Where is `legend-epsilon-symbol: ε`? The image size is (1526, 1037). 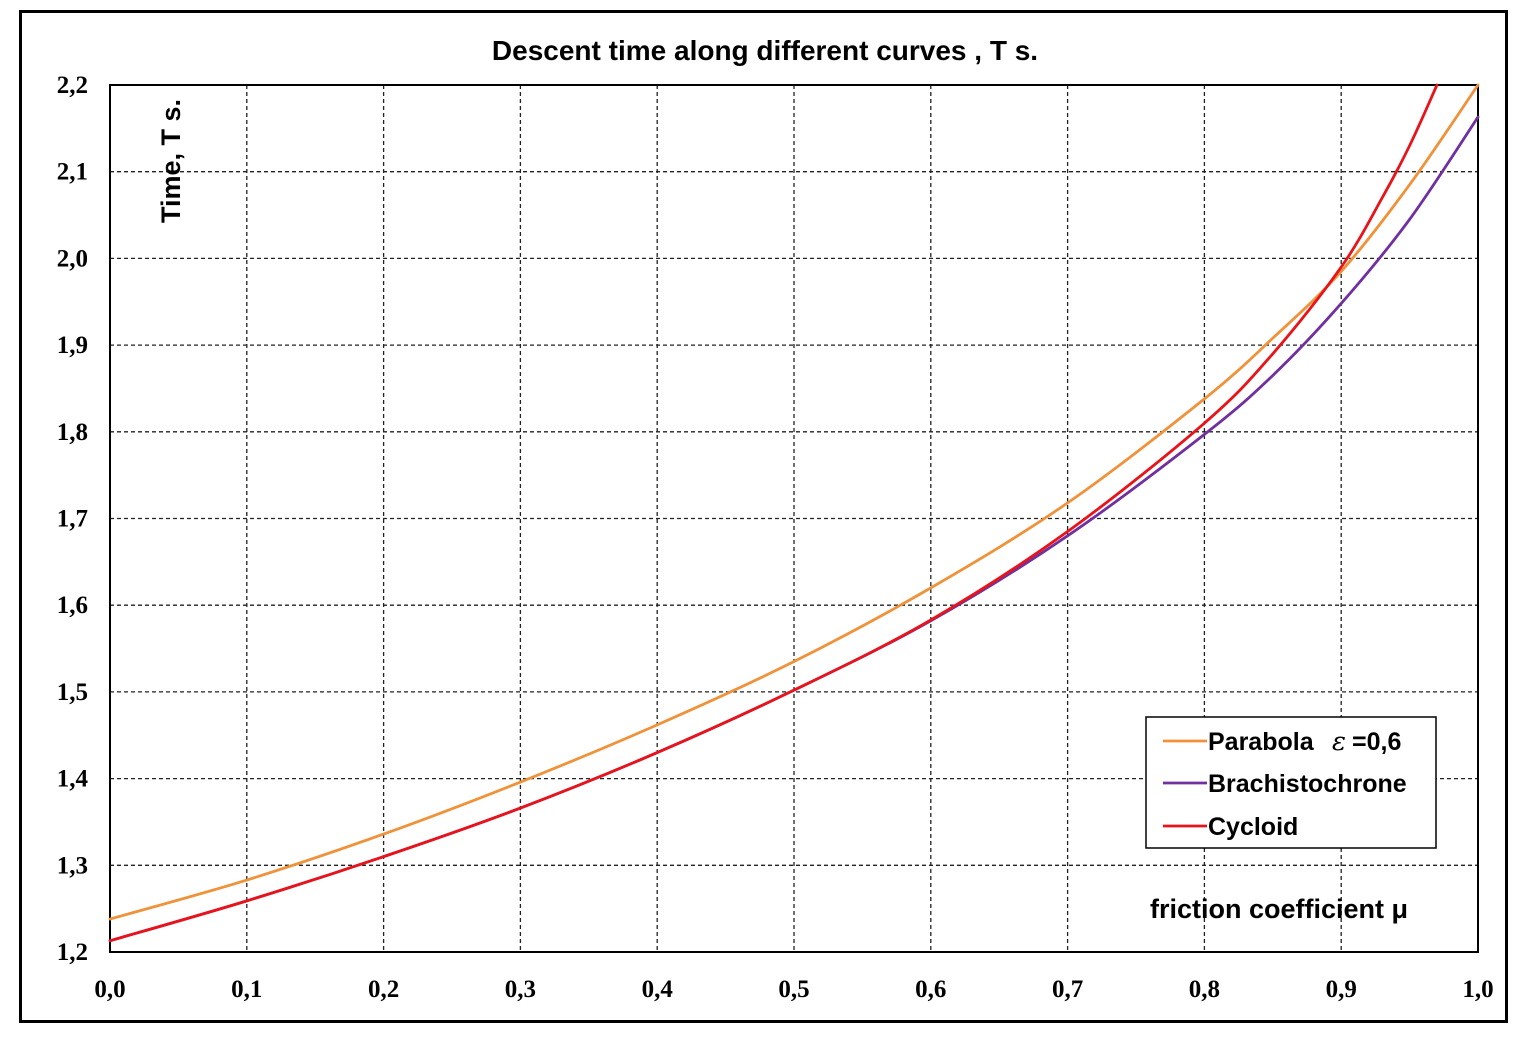 legend-epsilon-symbol: ε is located at coordinates (1339, 742).